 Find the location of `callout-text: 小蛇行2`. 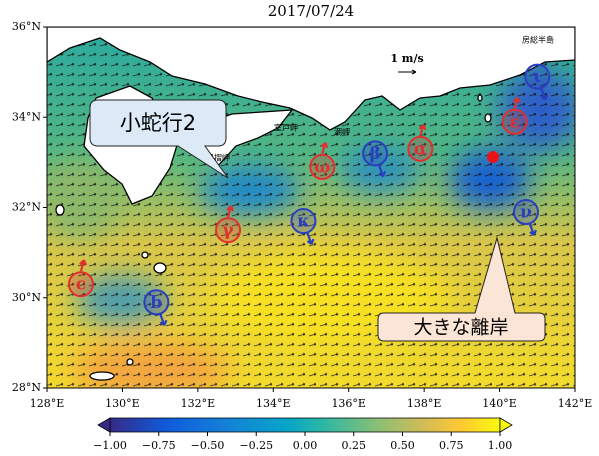

callout-text: 小蛇行2 is located at coordinates (158, 123).